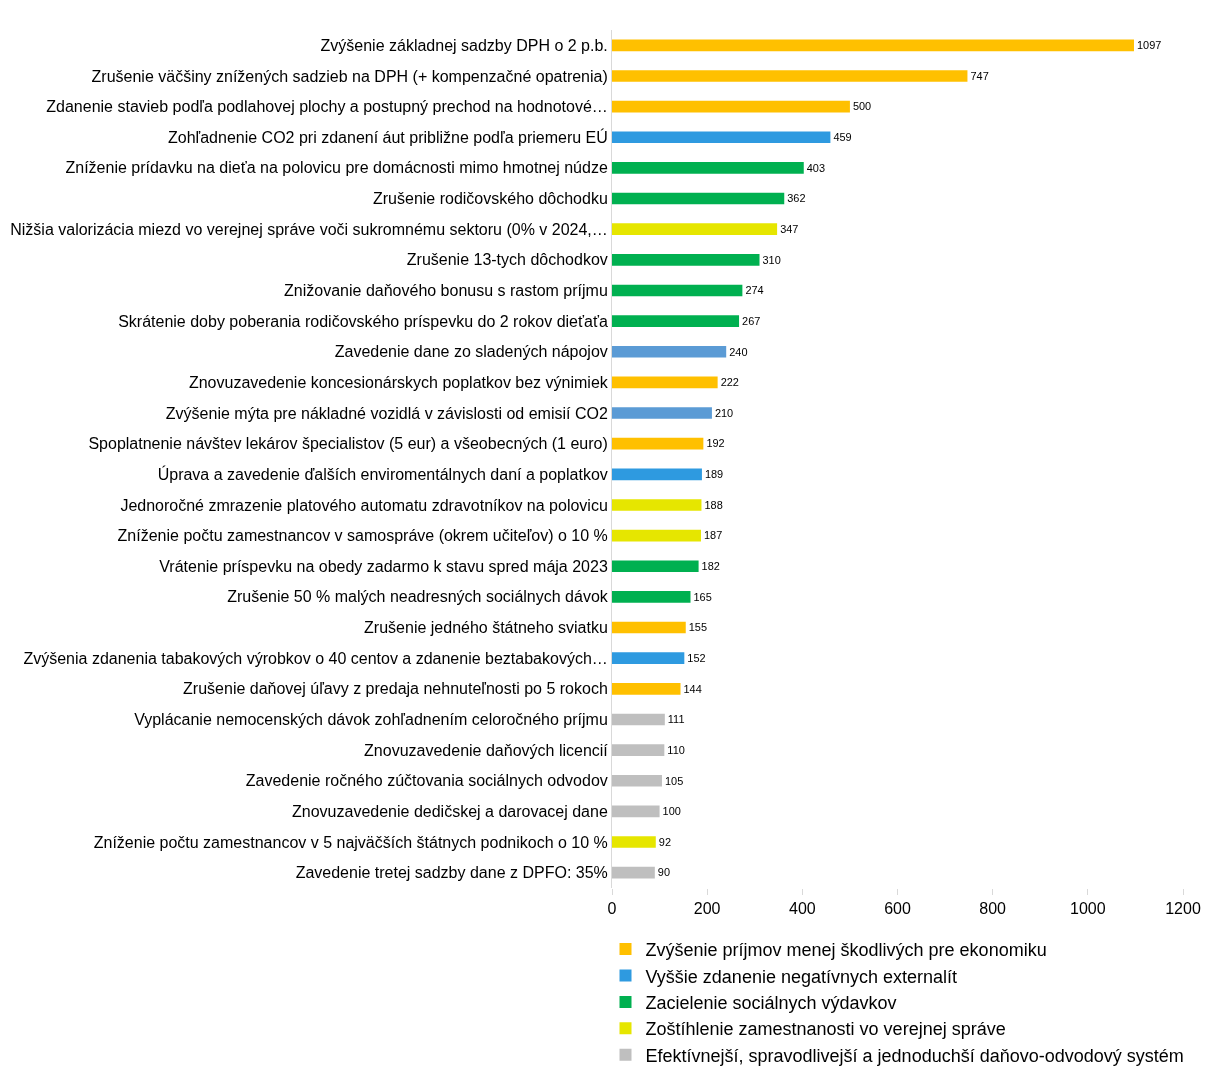  Describe the element at coordinates (713, 504) in the screenshot. I see `data-label: 188` at that location.